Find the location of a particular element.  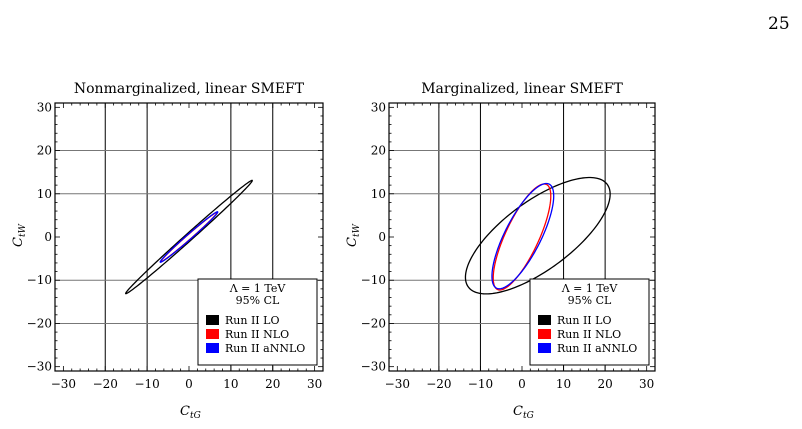

contour-run-ii-nlo is located at coordinates (189, 237).